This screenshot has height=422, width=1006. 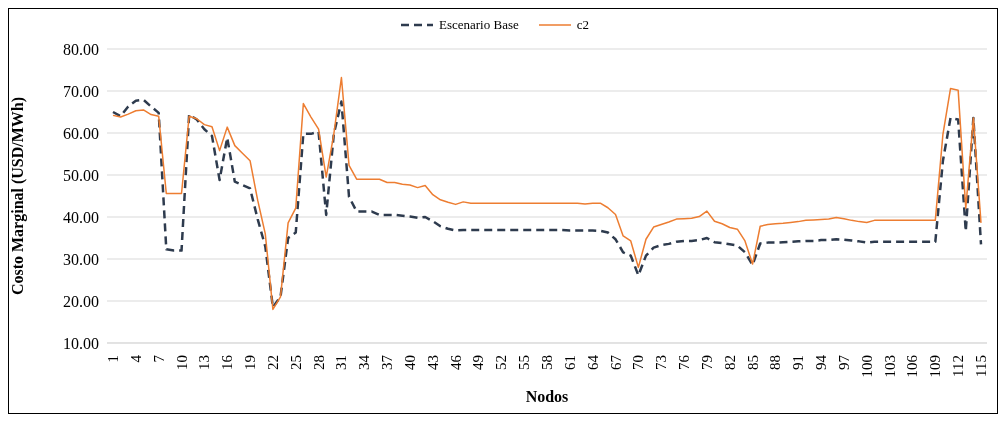 I want to click on y-tick-label: 20.00, so click(x=81, y=301).